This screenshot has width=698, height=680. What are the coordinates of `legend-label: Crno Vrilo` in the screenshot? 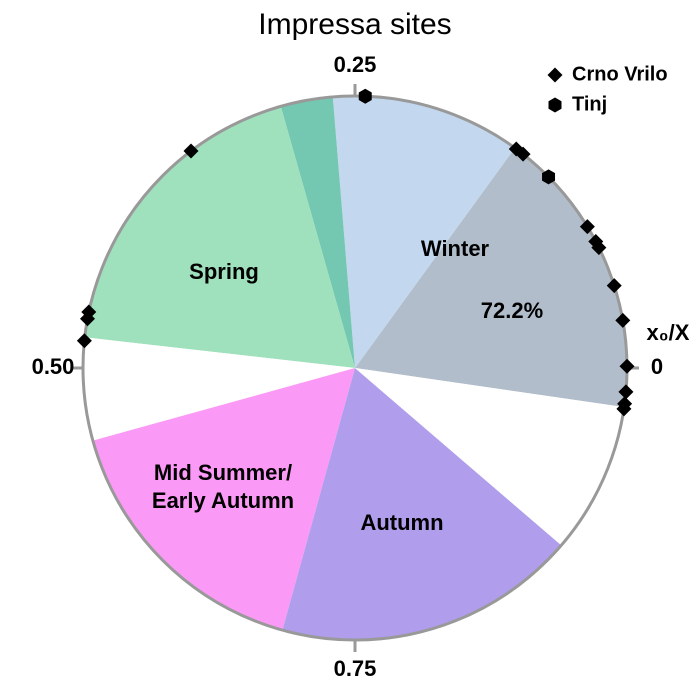 It's located at (620, 74).